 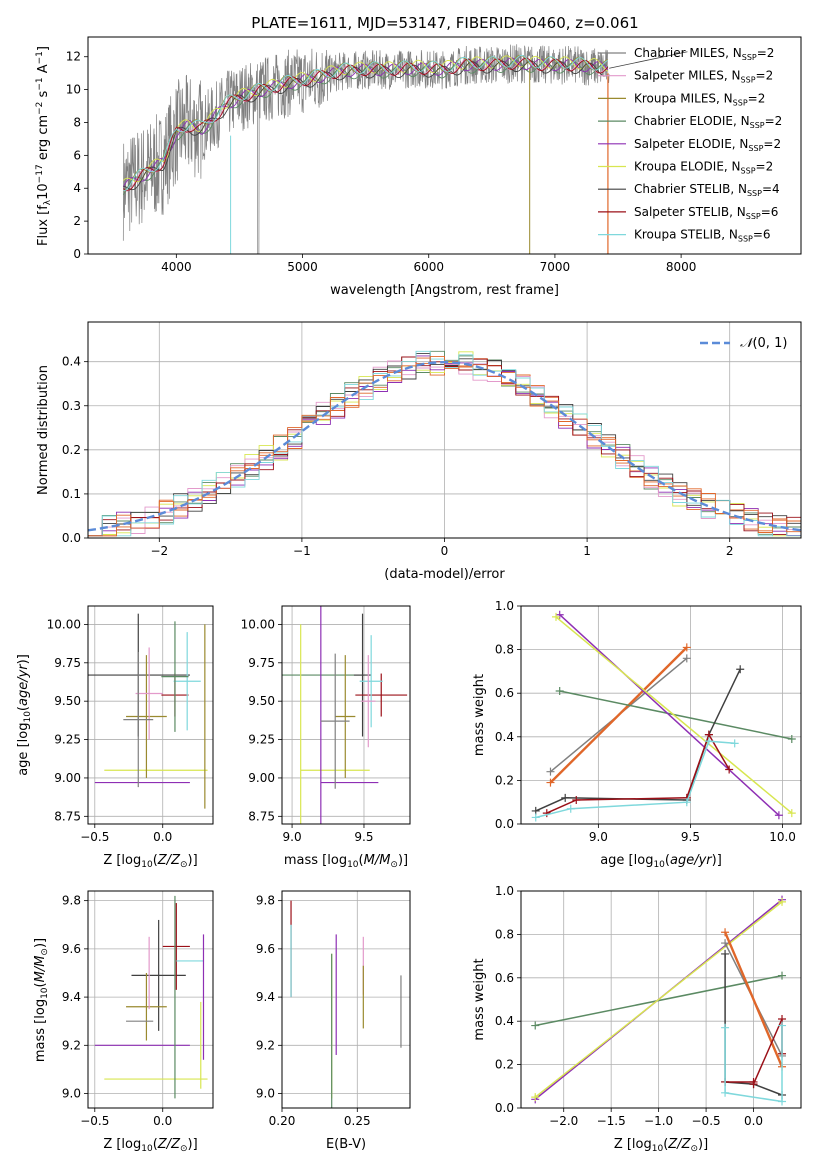 What do you see at coordinates (703, 77) in the screenshot?
I see `legend-label: Salpeter MILES, NSSP=2` at bounding box center [703, 77].